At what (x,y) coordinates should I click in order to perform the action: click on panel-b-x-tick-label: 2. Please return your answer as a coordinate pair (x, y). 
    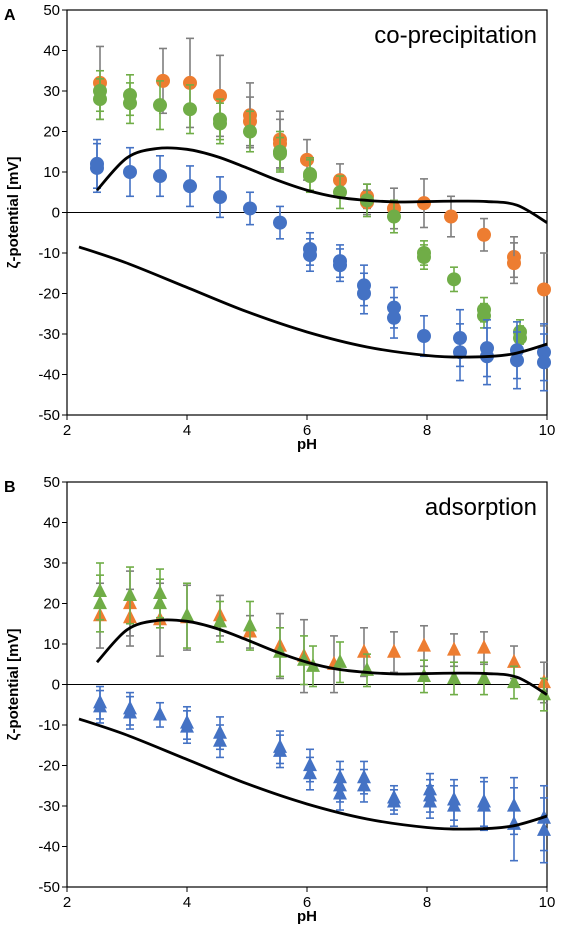
    Looking at the image, I should click on (67, 902).